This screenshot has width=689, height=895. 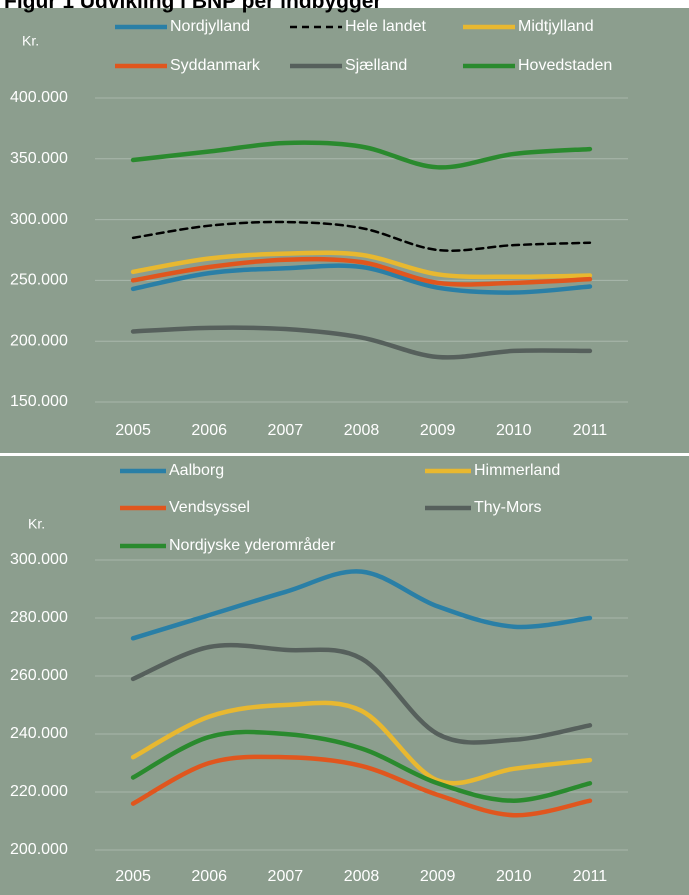 What do you see at coordinates (39, 617) in the screenshot?
I see `y-tick-label: 280.000` at bounding box center [39, 617].